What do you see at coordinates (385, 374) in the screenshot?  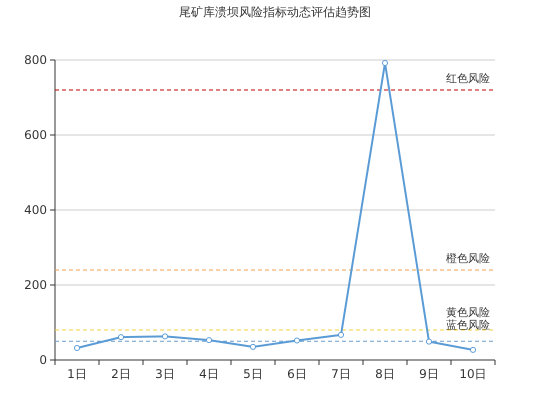 I see `x-tick-label: 8日` at bounding box center [385, 374].